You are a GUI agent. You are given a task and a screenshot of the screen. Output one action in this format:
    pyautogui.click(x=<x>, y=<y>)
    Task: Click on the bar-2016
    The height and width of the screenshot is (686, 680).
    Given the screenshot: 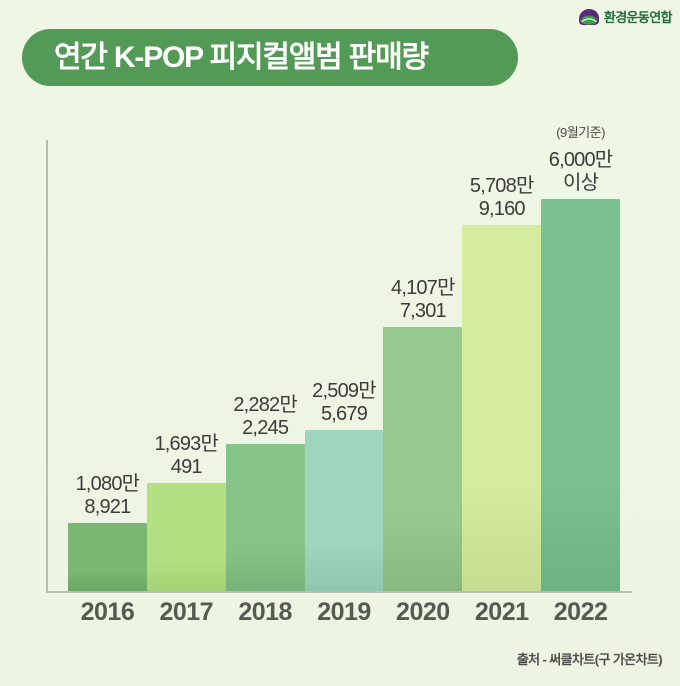 What is the action you would take?
    pyautogui.click(x=107, y=557)
    